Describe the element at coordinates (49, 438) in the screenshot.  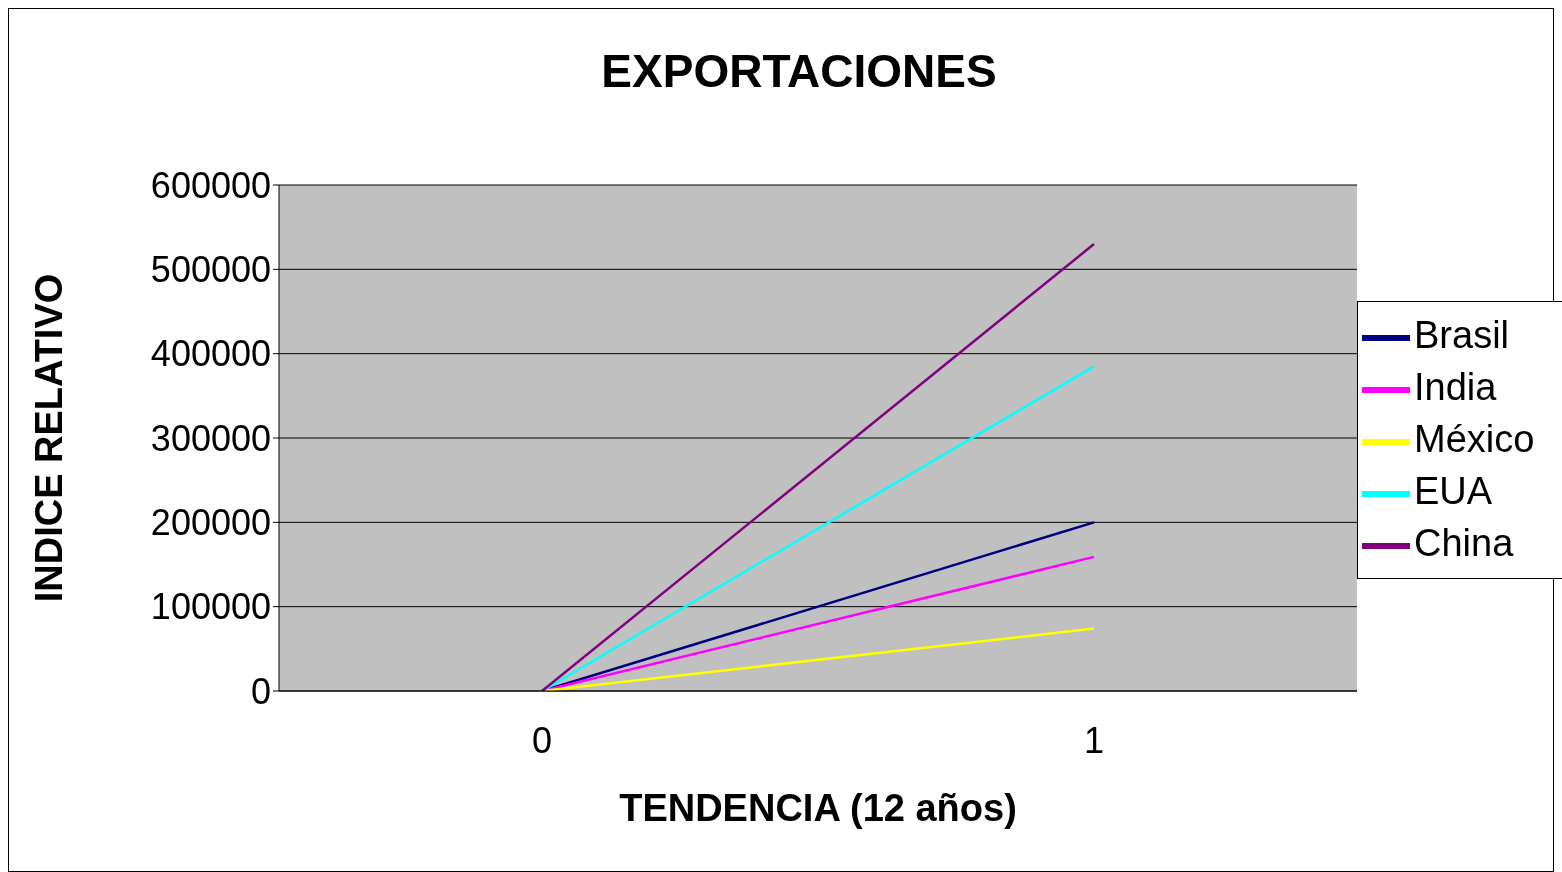
I see `y-axis-title: INDICE RELATIVO` at that location.